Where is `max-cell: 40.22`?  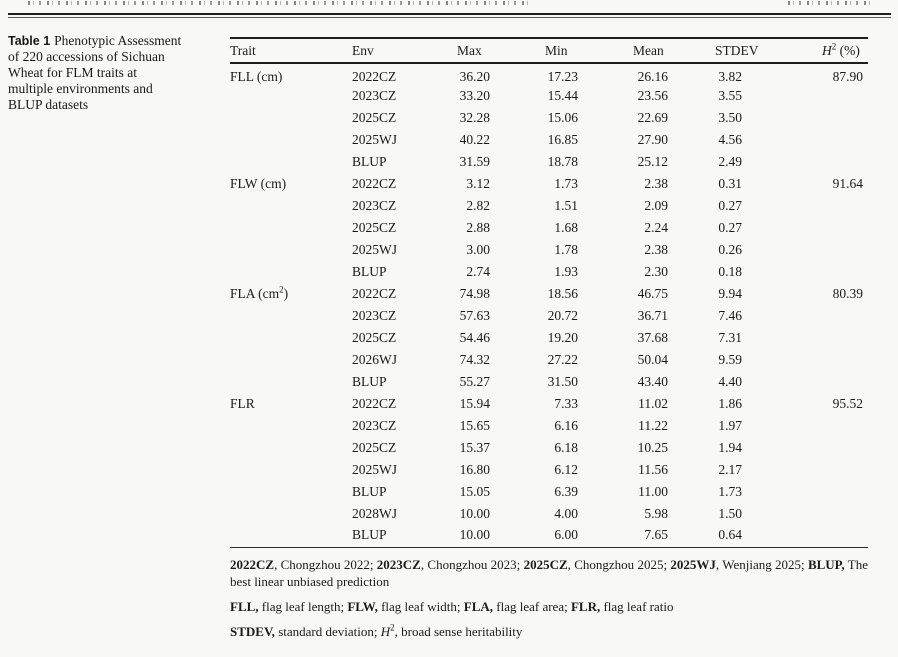 max-cell: 40.22 is located at coordinates (474, 139).